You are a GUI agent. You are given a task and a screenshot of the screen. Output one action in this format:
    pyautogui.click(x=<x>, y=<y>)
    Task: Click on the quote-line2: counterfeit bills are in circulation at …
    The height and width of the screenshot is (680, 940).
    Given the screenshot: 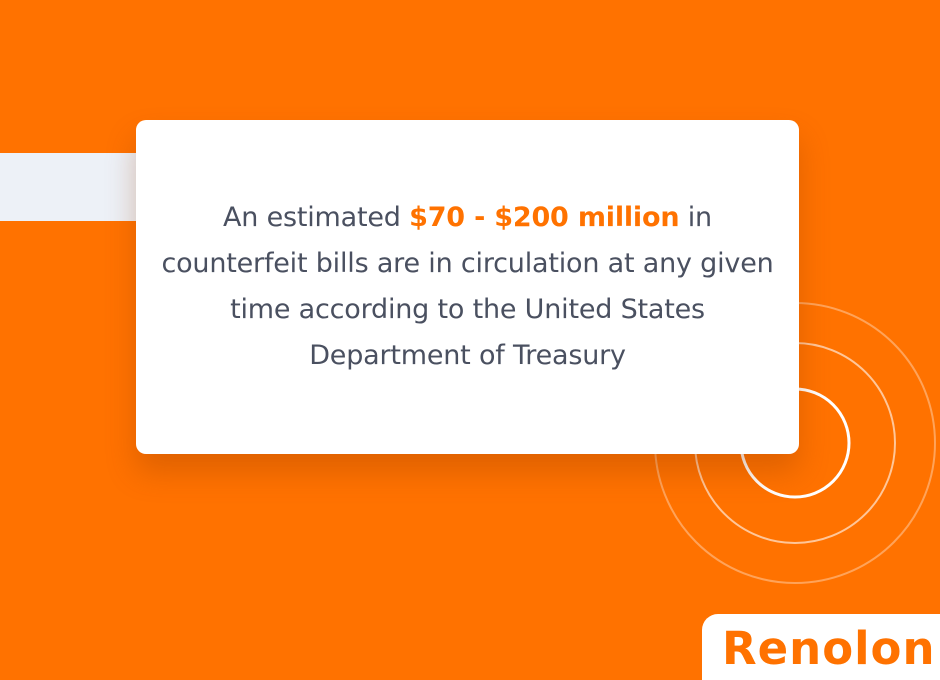 What is the action you would take?
    pyautogui.click(x=467, y=263)
    